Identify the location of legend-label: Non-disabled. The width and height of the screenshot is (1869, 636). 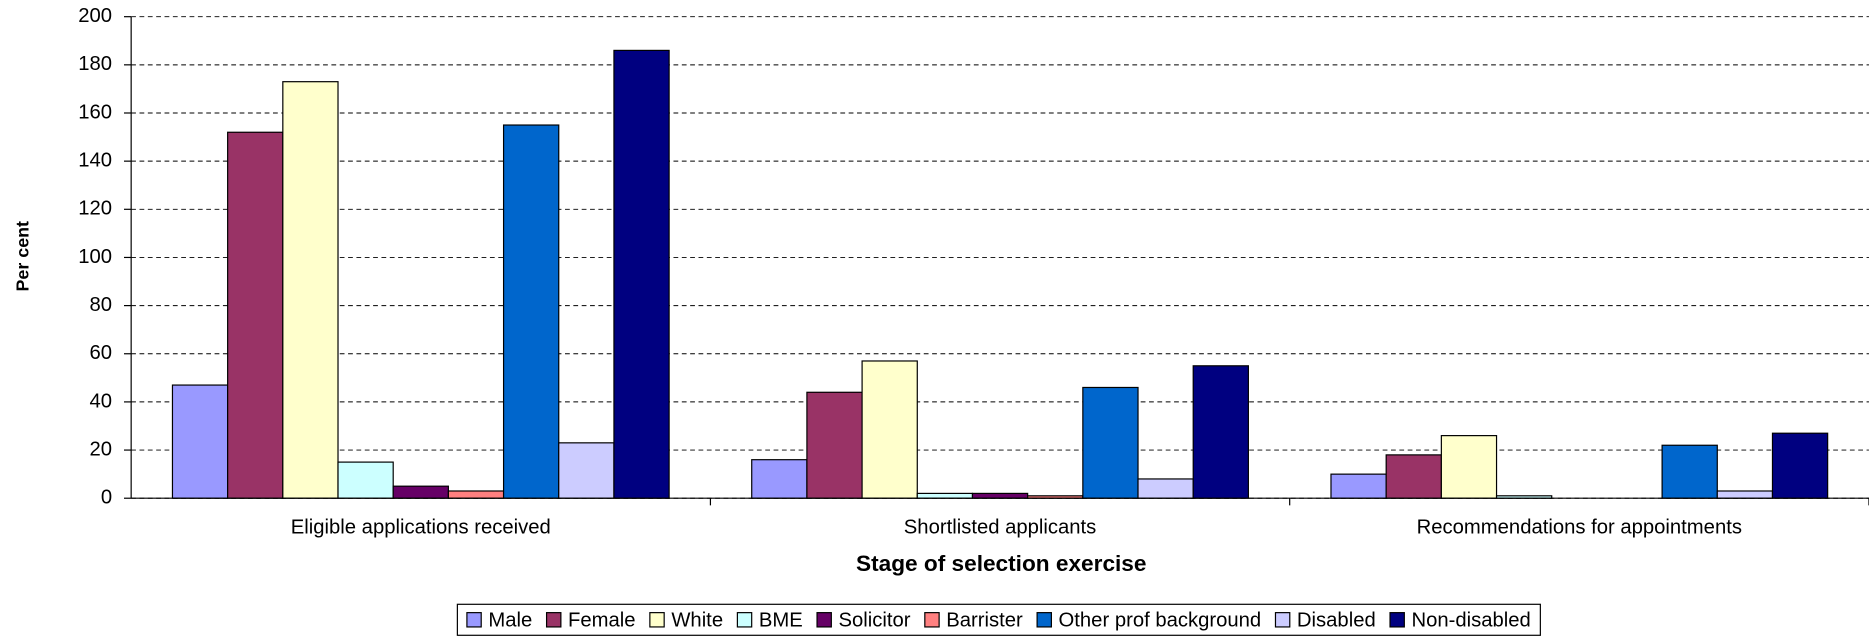
(1470, 620).